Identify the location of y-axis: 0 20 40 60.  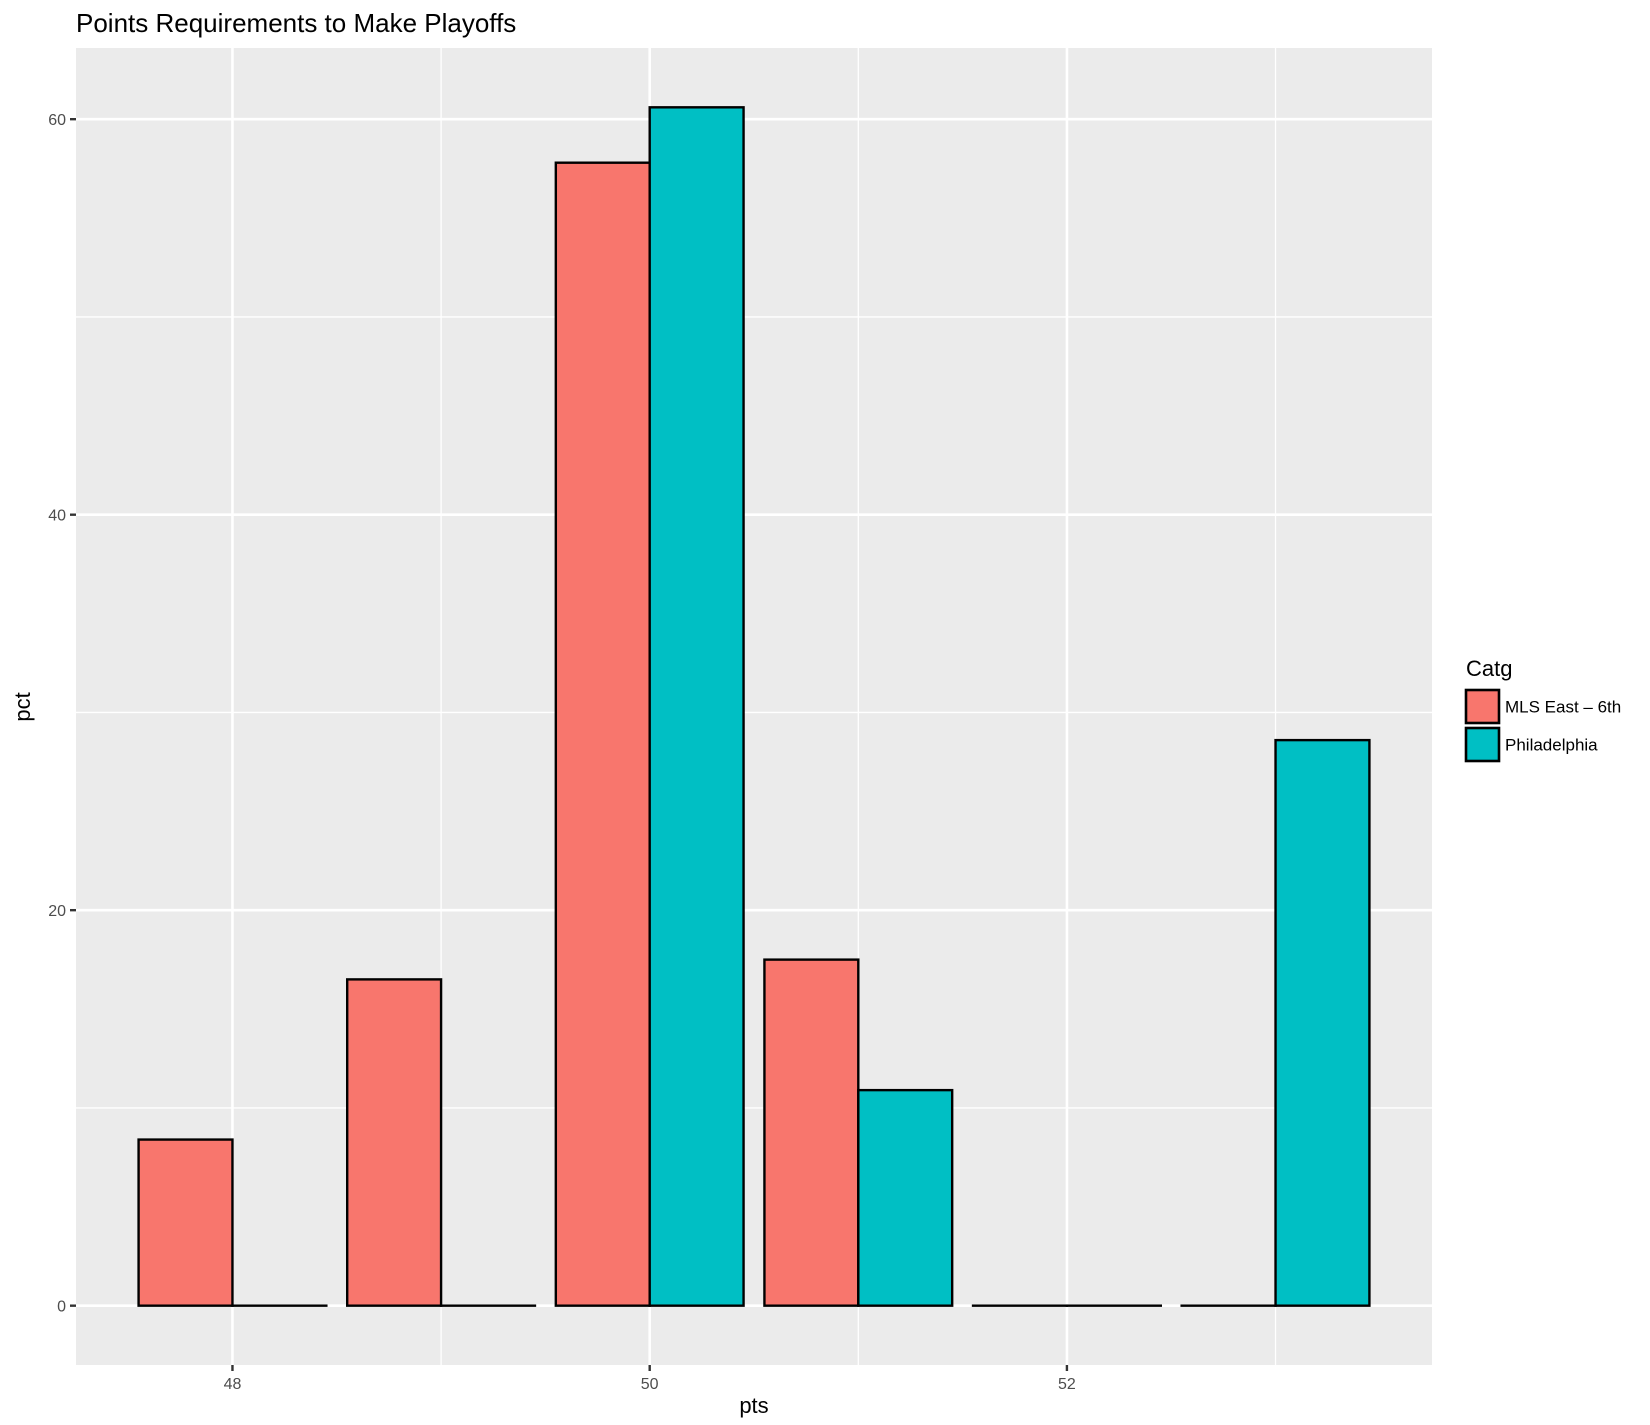
(62, 714).